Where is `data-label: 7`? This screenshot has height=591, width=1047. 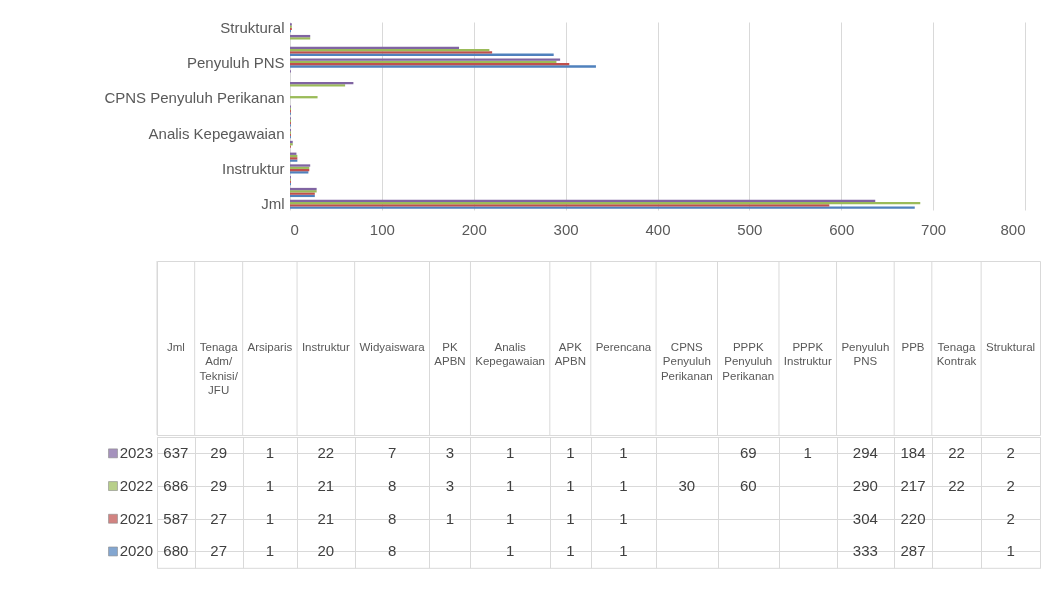 data-label: 7 is located at coordinates (392, 453).